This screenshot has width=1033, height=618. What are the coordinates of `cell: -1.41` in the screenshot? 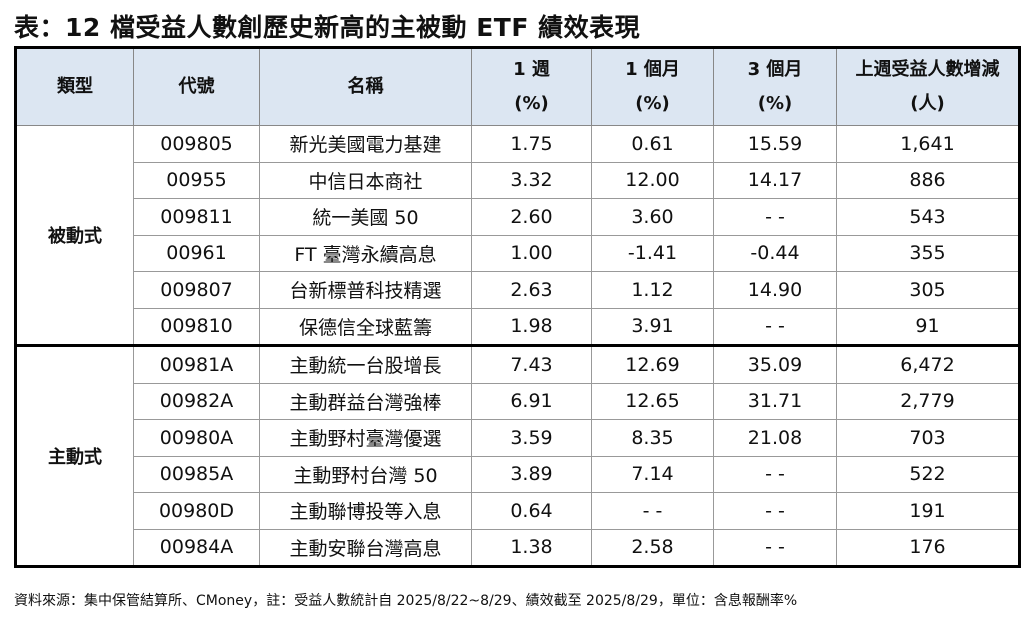 It's located at (652, 253).